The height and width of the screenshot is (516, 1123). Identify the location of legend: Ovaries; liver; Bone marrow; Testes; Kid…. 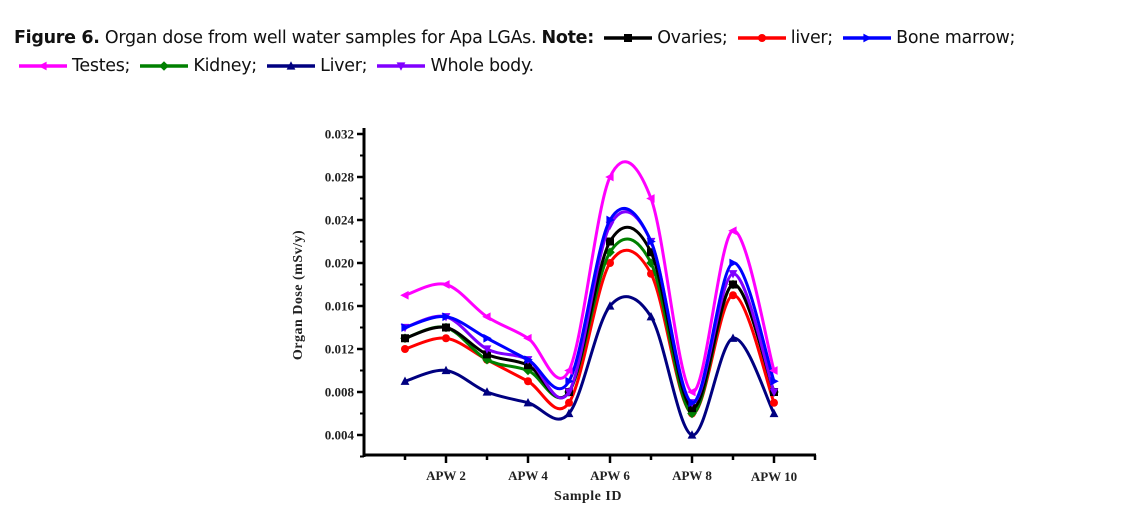
(514, 52).